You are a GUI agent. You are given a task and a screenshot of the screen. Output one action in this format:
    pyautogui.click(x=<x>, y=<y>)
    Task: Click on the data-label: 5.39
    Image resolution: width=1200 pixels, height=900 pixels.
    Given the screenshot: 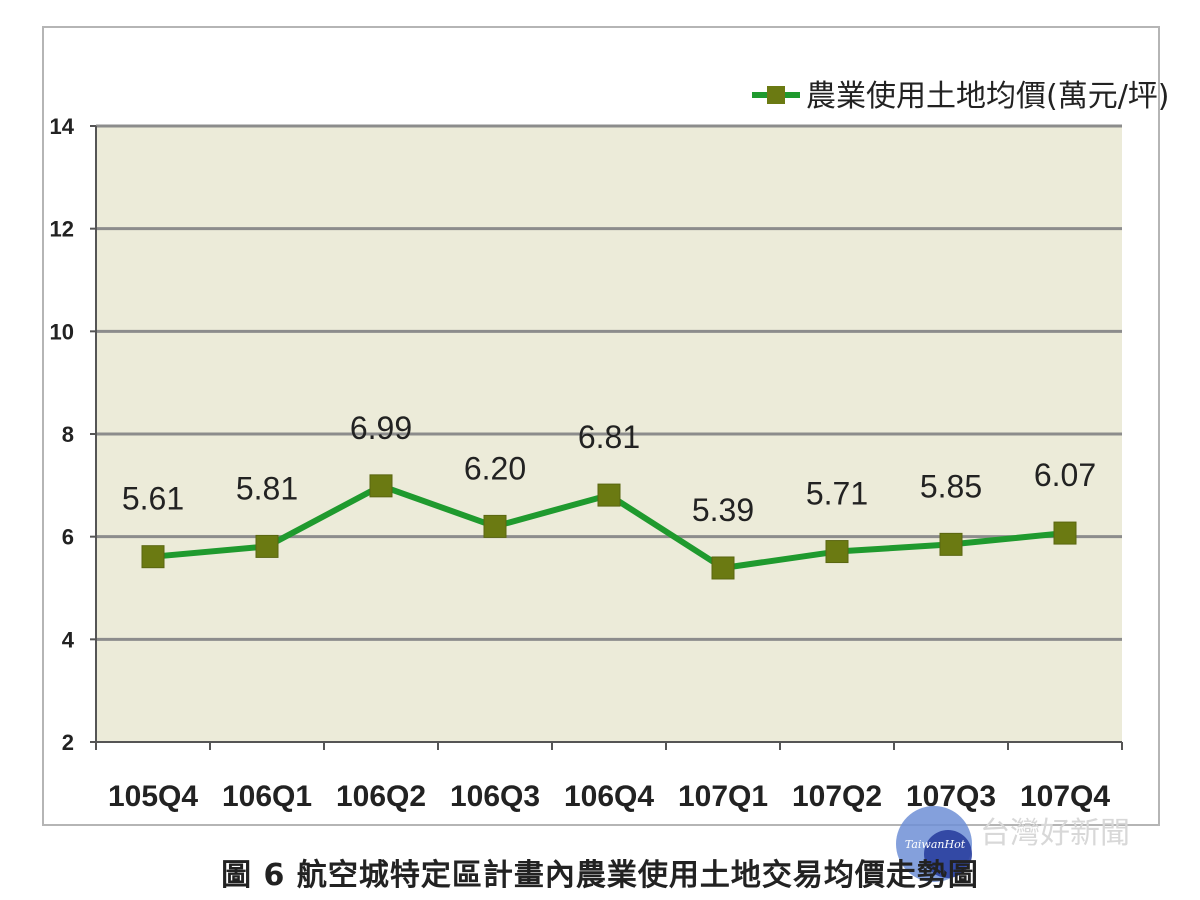 What is the action you would take?
    pyautogui.click(x=723, y=510)
    